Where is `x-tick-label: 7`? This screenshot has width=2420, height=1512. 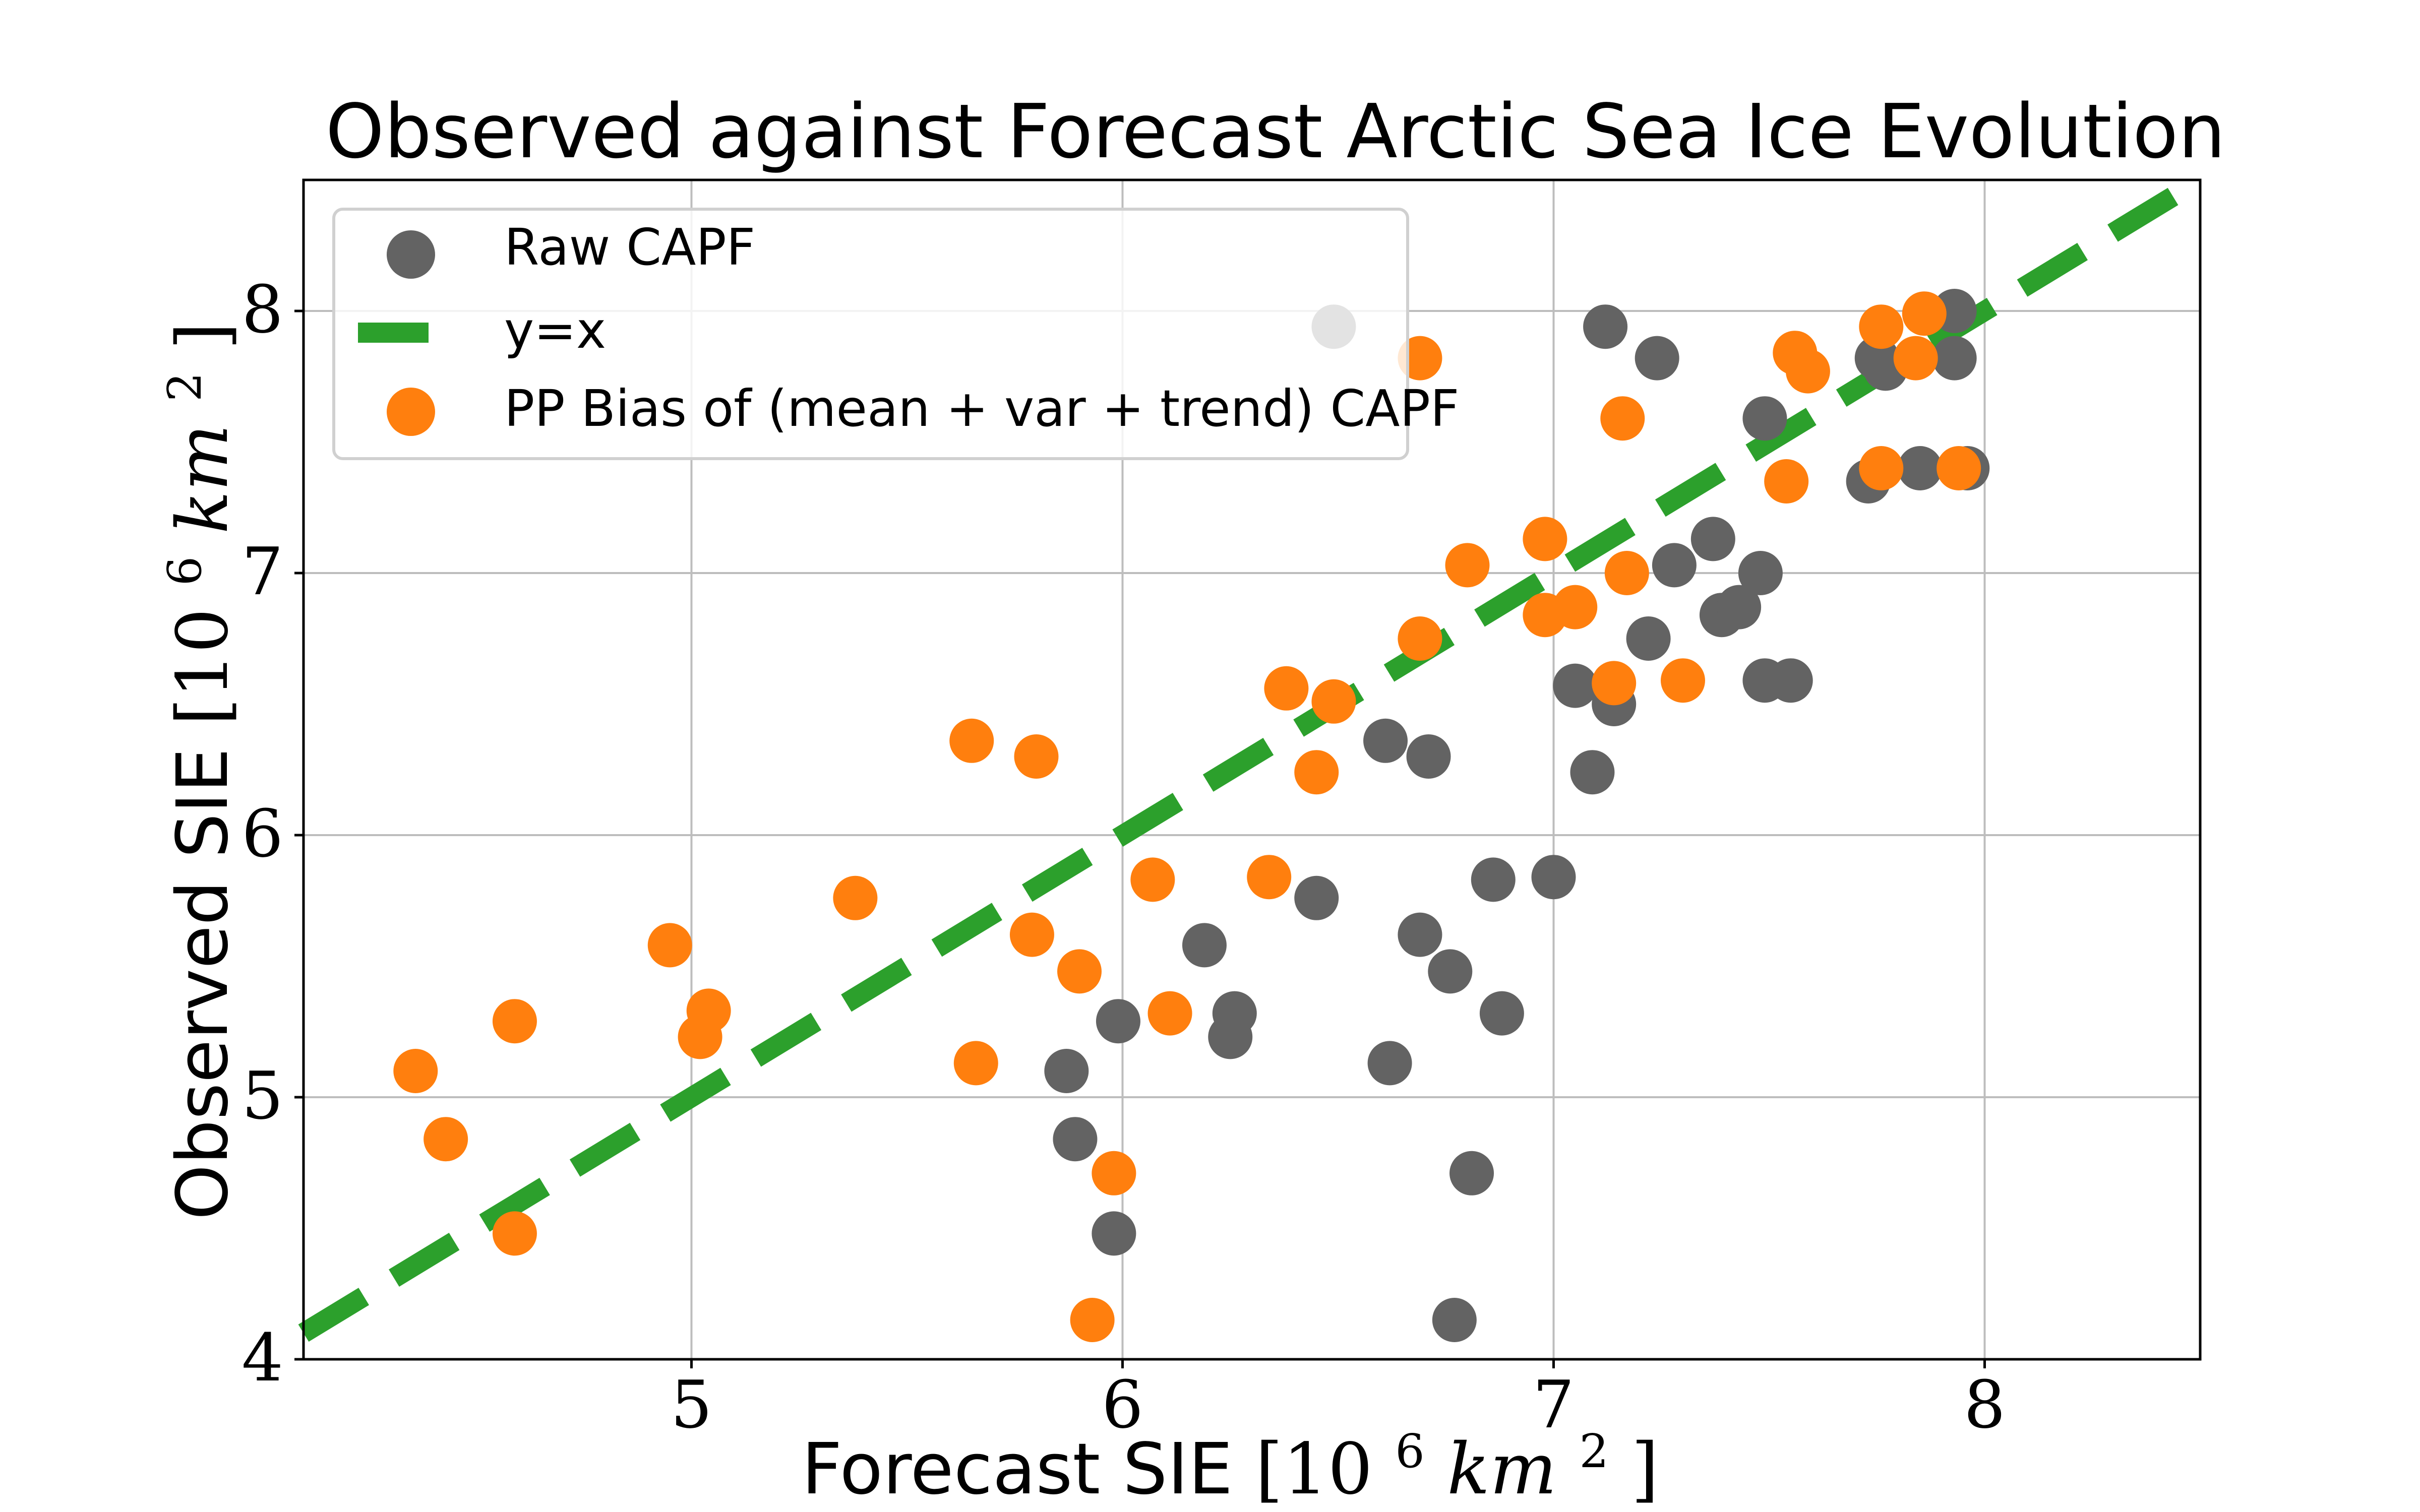
x-tick-label: 7 is located at coordinates (1554, 1404).